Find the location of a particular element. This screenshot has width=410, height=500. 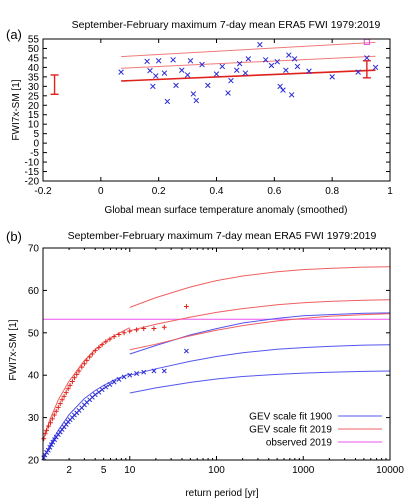

panel-b-xtick-label: 5 is located at coordinates (104, 470).